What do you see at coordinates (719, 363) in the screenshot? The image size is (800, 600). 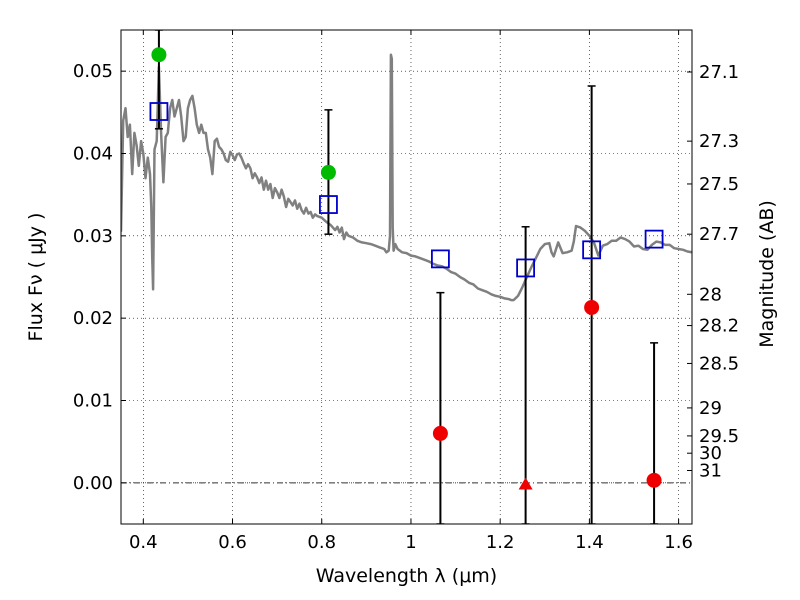 I see `magnitude-tick-label: 28.5` at bounding box center [719, 363].